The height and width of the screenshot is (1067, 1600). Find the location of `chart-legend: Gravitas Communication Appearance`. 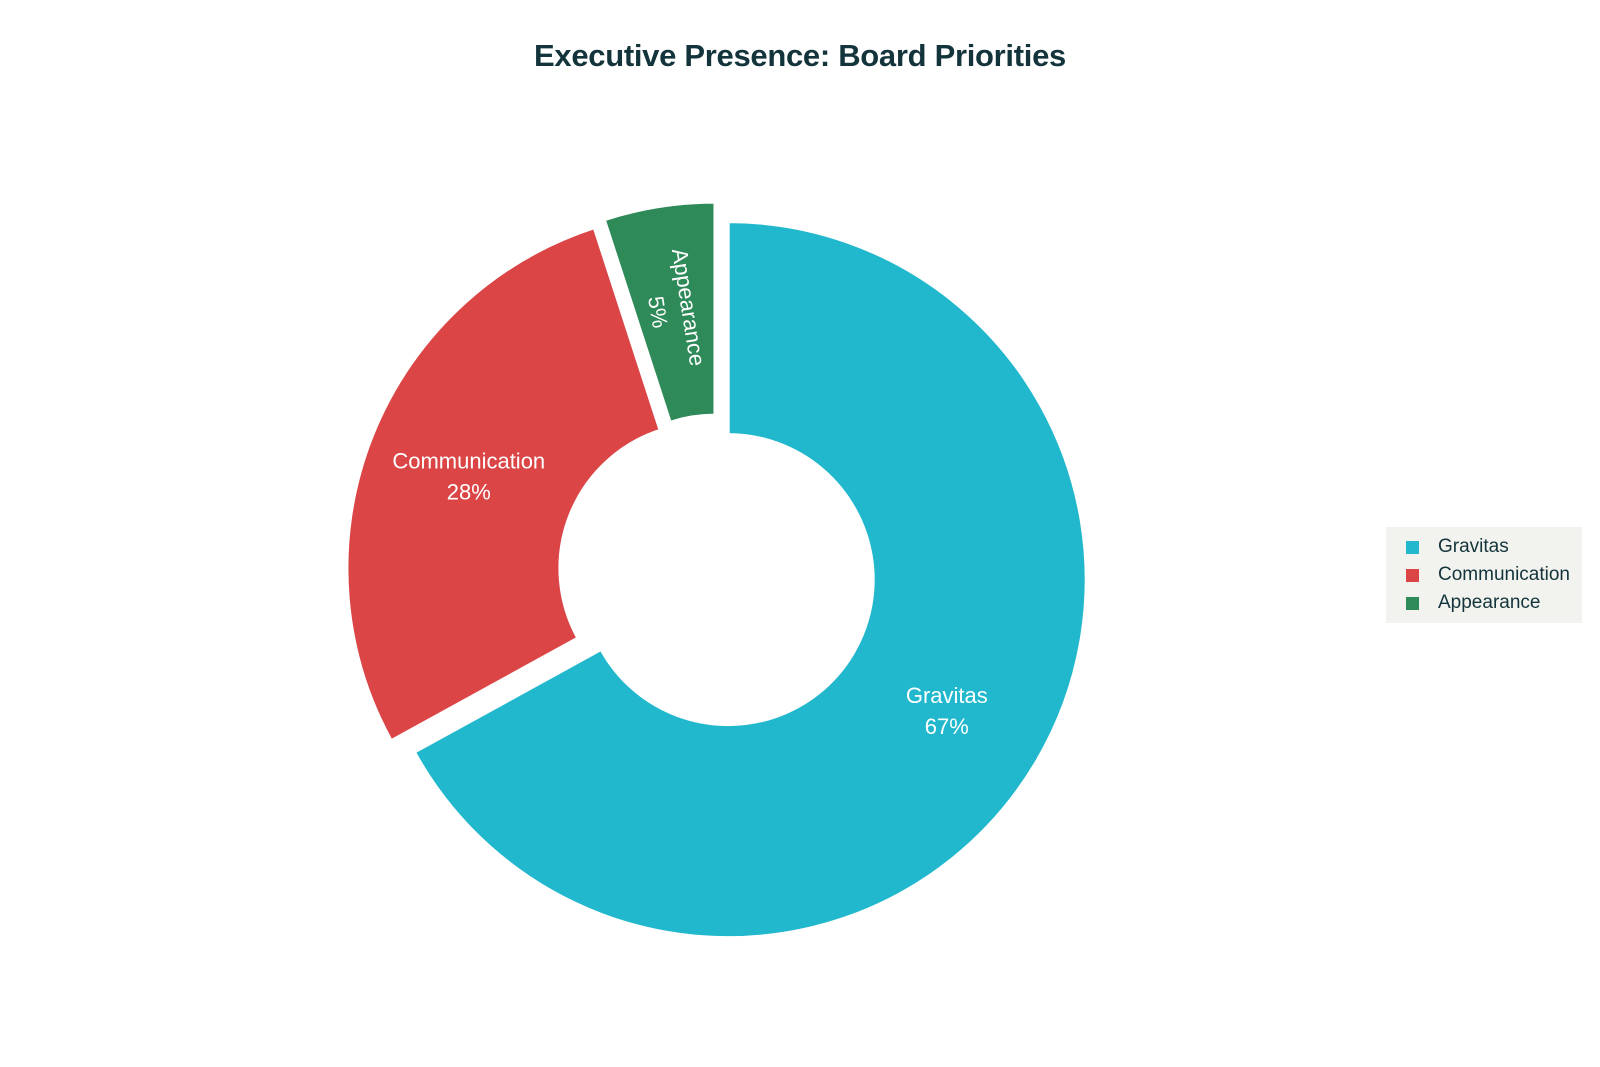

chart-legend: Gravitas Communication Appearance is located at coordinates (1484, 575).